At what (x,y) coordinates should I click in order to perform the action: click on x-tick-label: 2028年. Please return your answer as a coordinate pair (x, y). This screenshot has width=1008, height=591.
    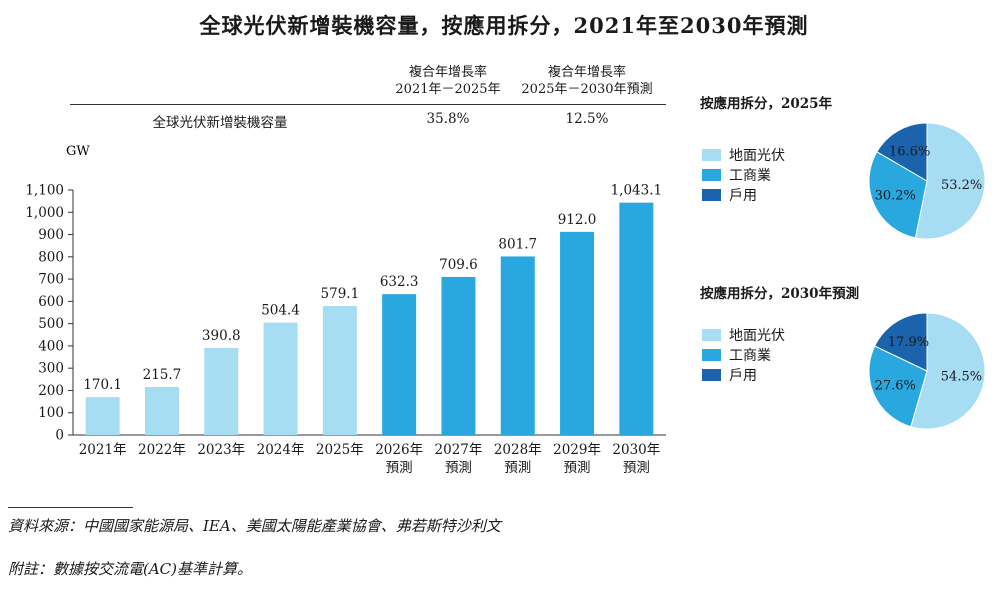
    Looking at the image, I should click on (518, 450).